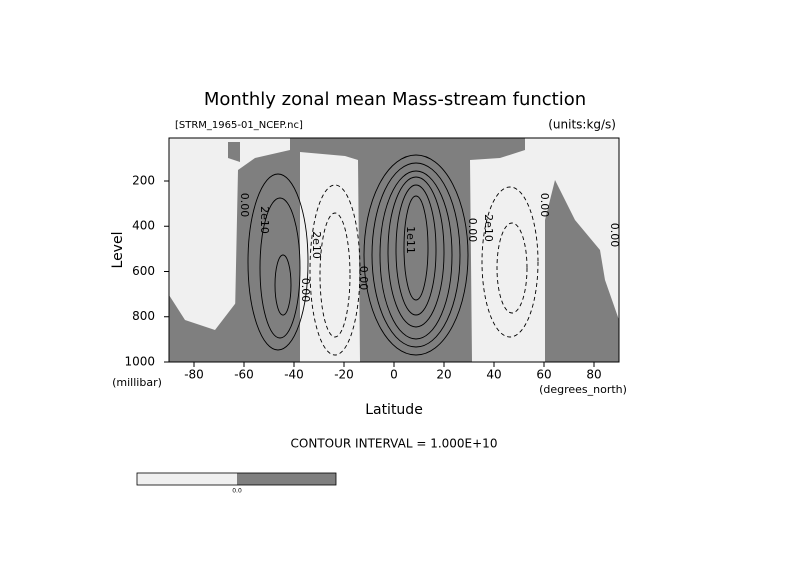 This screenshot has width=789, height=562. I want to click on contour-interval: CONTOUR INTERVAL = 1.000E+10, so click(394, 444).